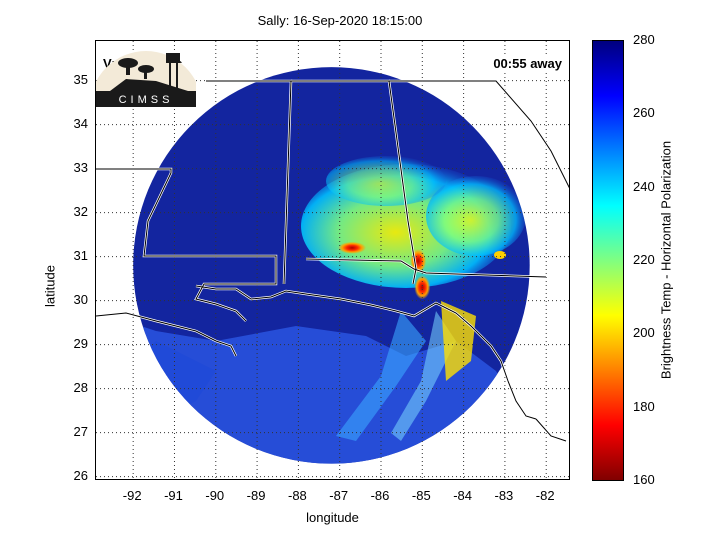  Describe the element at coordinates (173, 495) in the screenshot. I see `x-tick-label: -91` at that location.